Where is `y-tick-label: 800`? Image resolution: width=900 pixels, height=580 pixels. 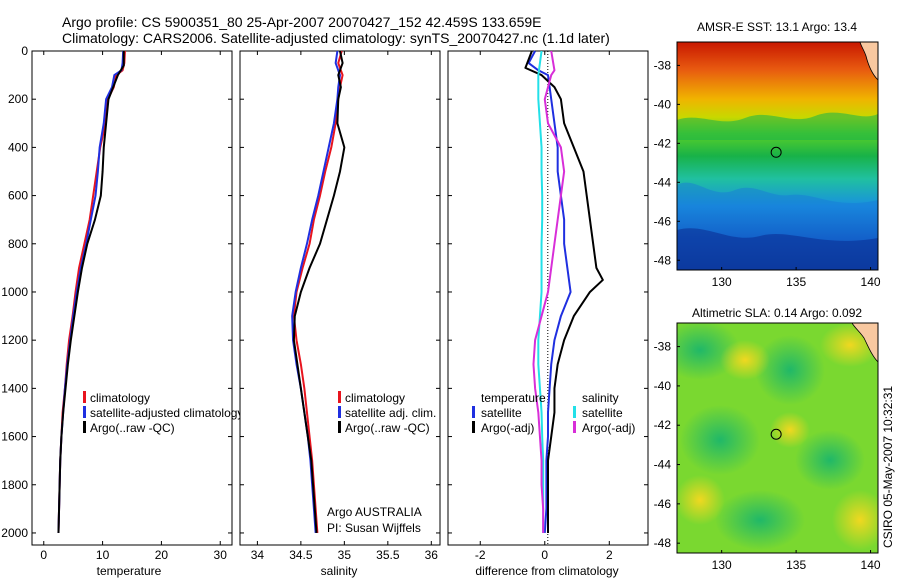
y-tick-label: 800 is located at coordinates (18, 244).